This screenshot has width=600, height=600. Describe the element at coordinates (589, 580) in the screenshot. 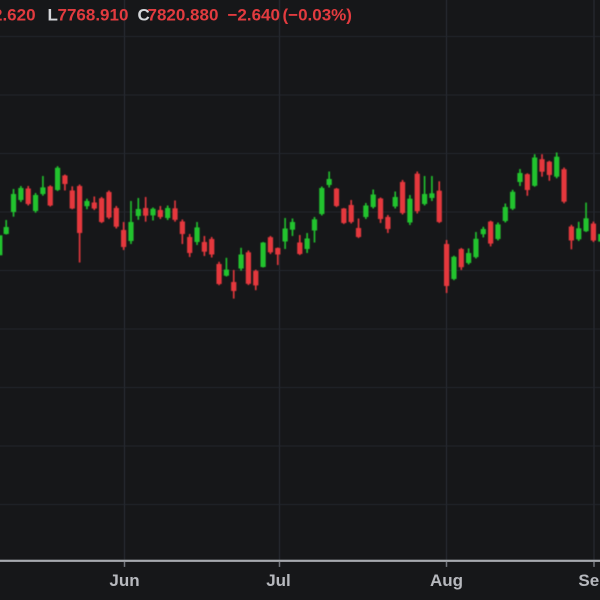

I see `svg-text: Sep` at that location.